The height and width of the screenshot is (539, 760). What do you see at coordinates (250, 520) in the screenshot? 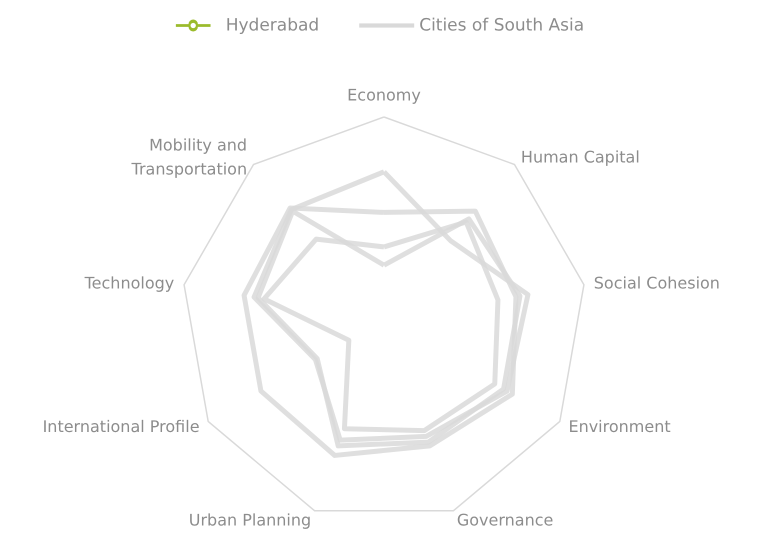
I see `spoke-label: Urban Planning` at bounding box center [250, 520].